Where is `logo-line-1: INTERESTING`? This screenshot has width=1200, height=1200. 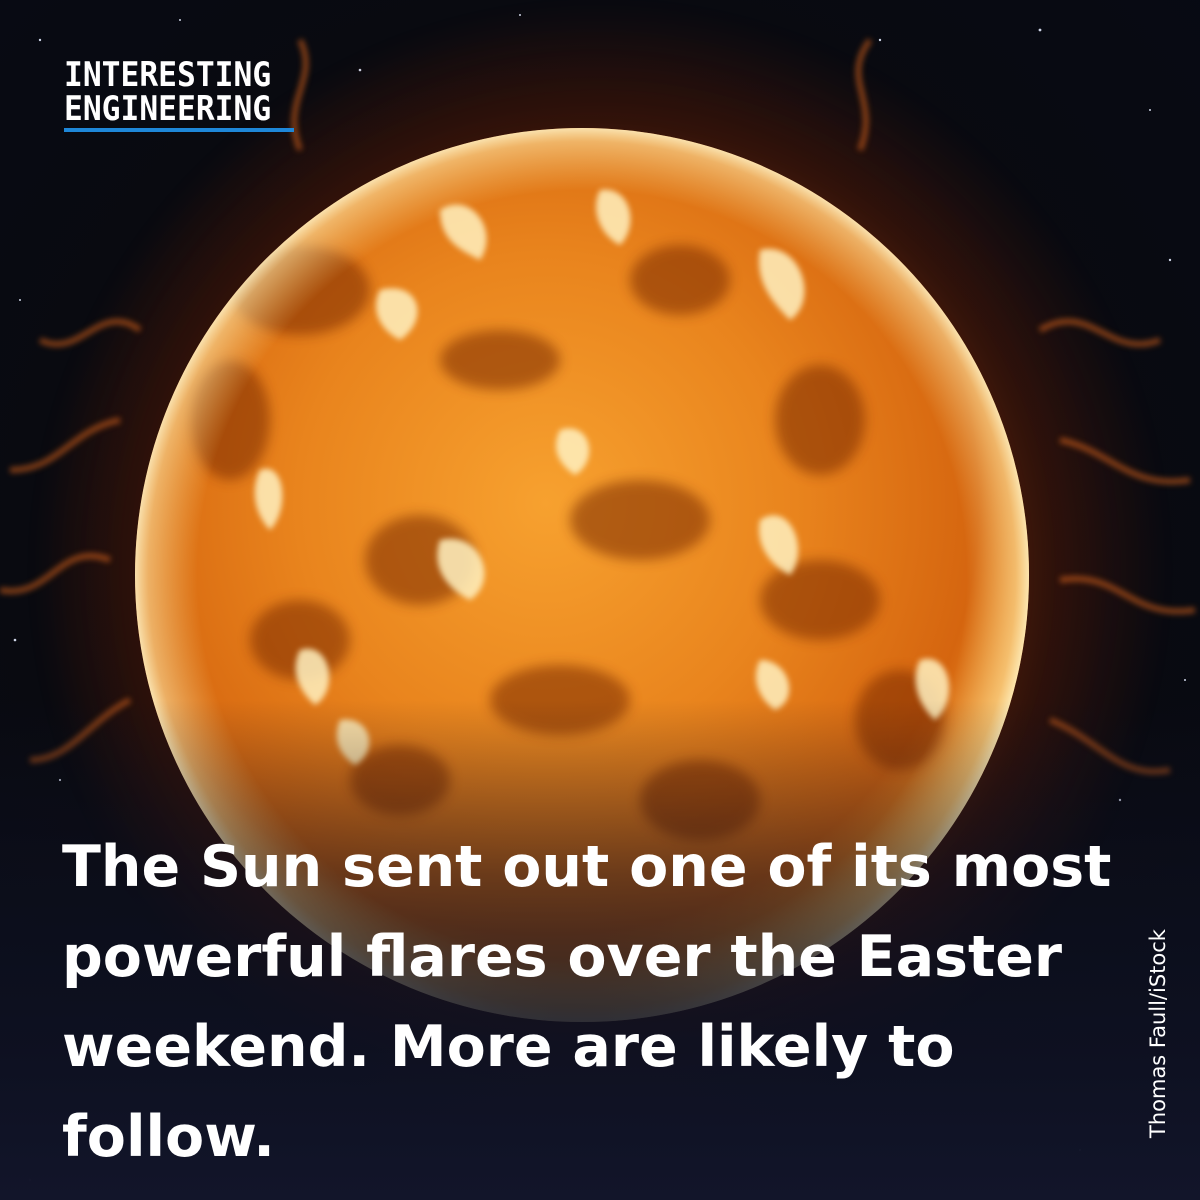
logo-line-1: INTERESTING is located at coordinates (168, 75).